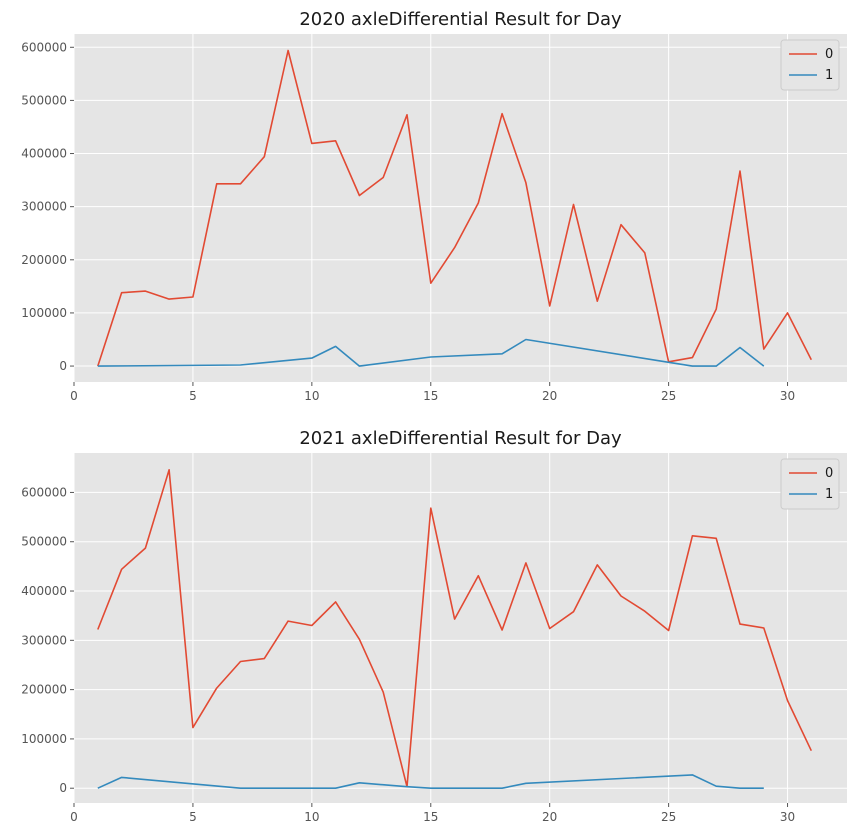  I want to click on chart-title: 2021 axleDifferential Result for Day, so click(460, 438).